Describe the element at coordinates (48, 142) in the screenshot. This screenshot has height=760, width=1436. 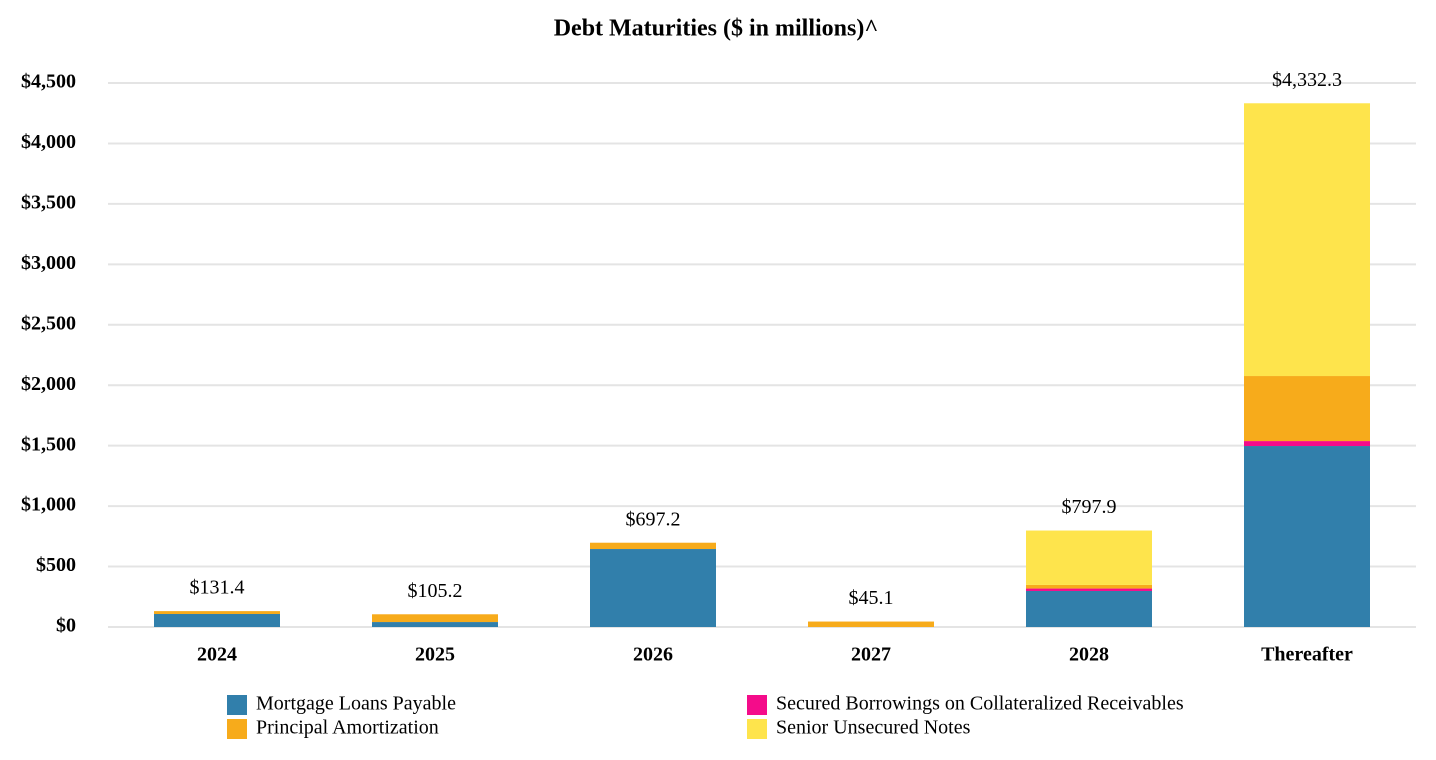
I see `y-tick-label: $4,000` at that location.